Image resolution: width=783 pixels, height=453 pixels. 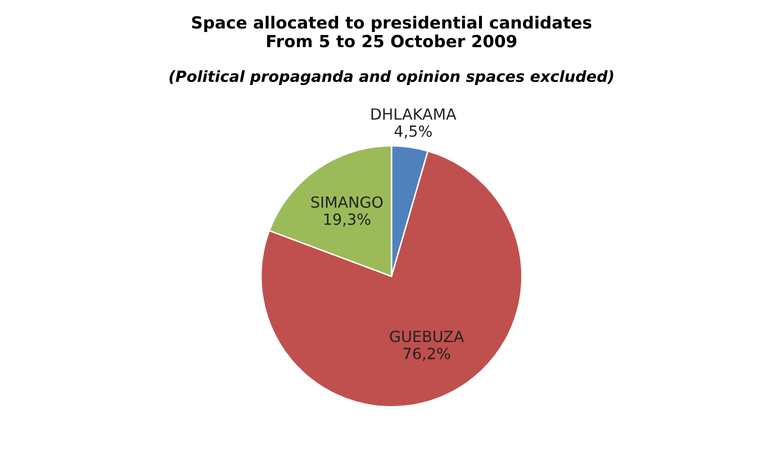 I want to click on data-label: 19,3%, so click(x=347, y=220).